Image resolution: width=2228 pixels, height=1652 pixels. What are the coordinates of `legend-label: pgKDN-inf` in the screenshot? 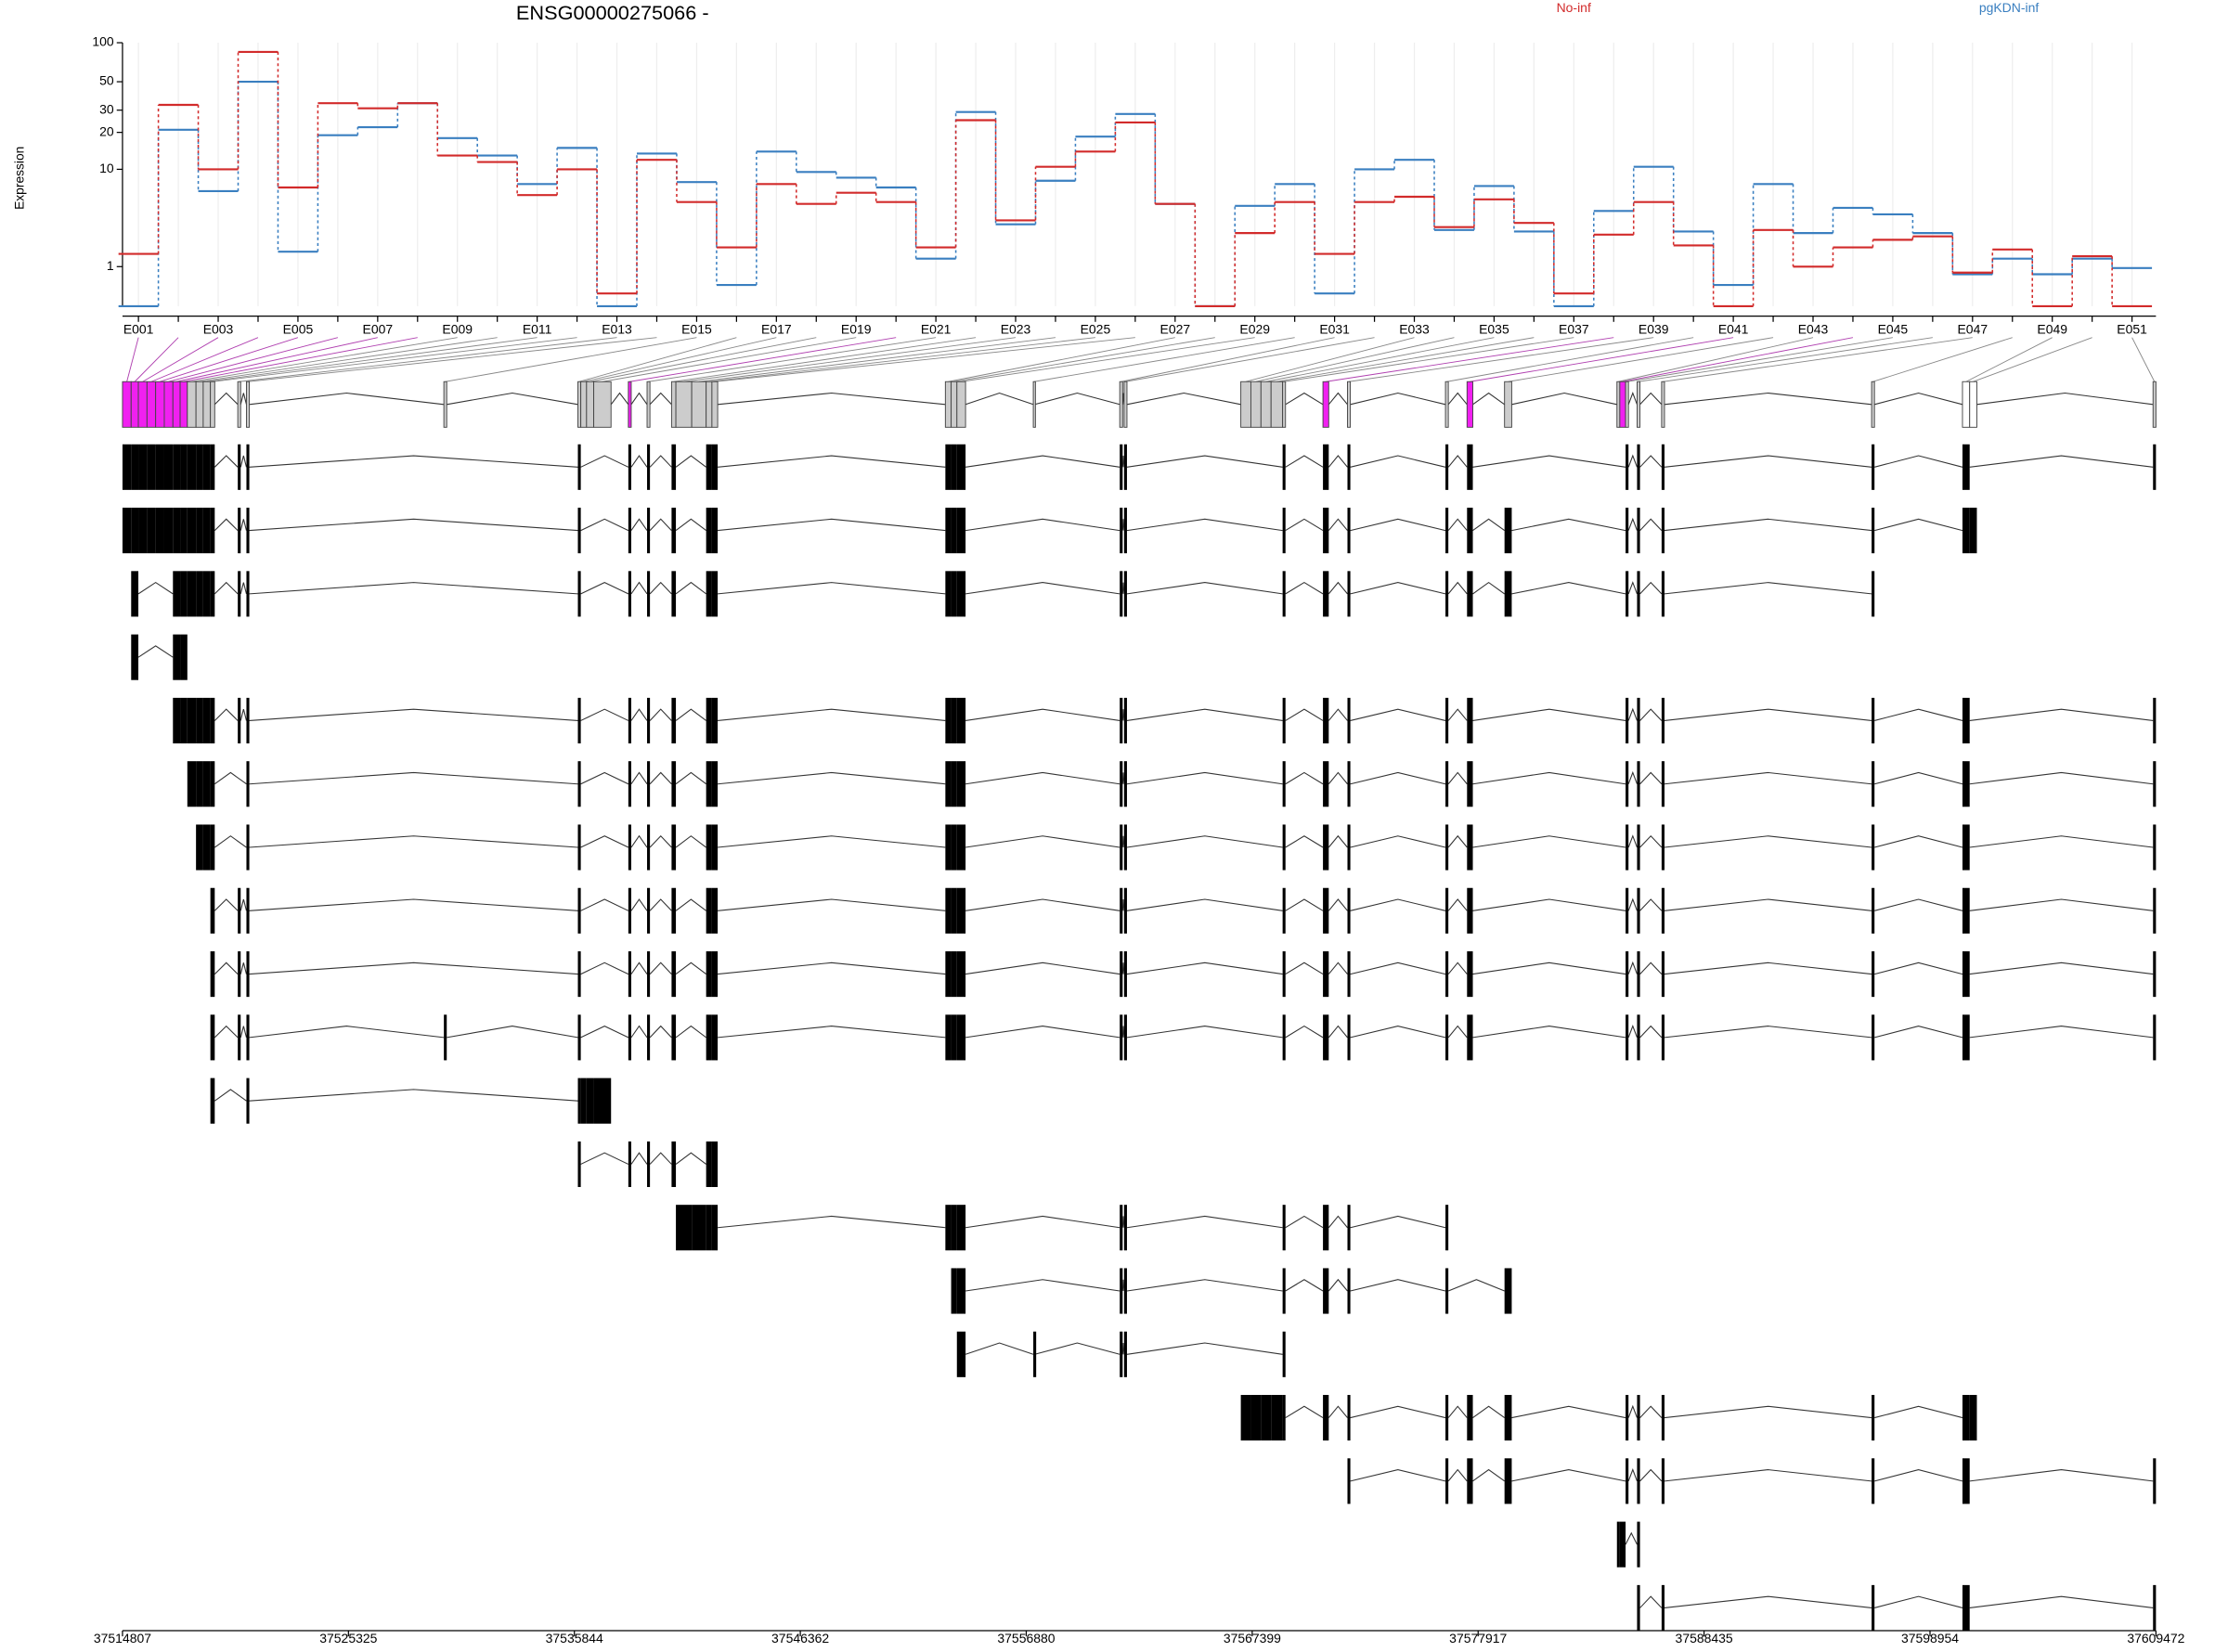 It's located at (2009, 7).